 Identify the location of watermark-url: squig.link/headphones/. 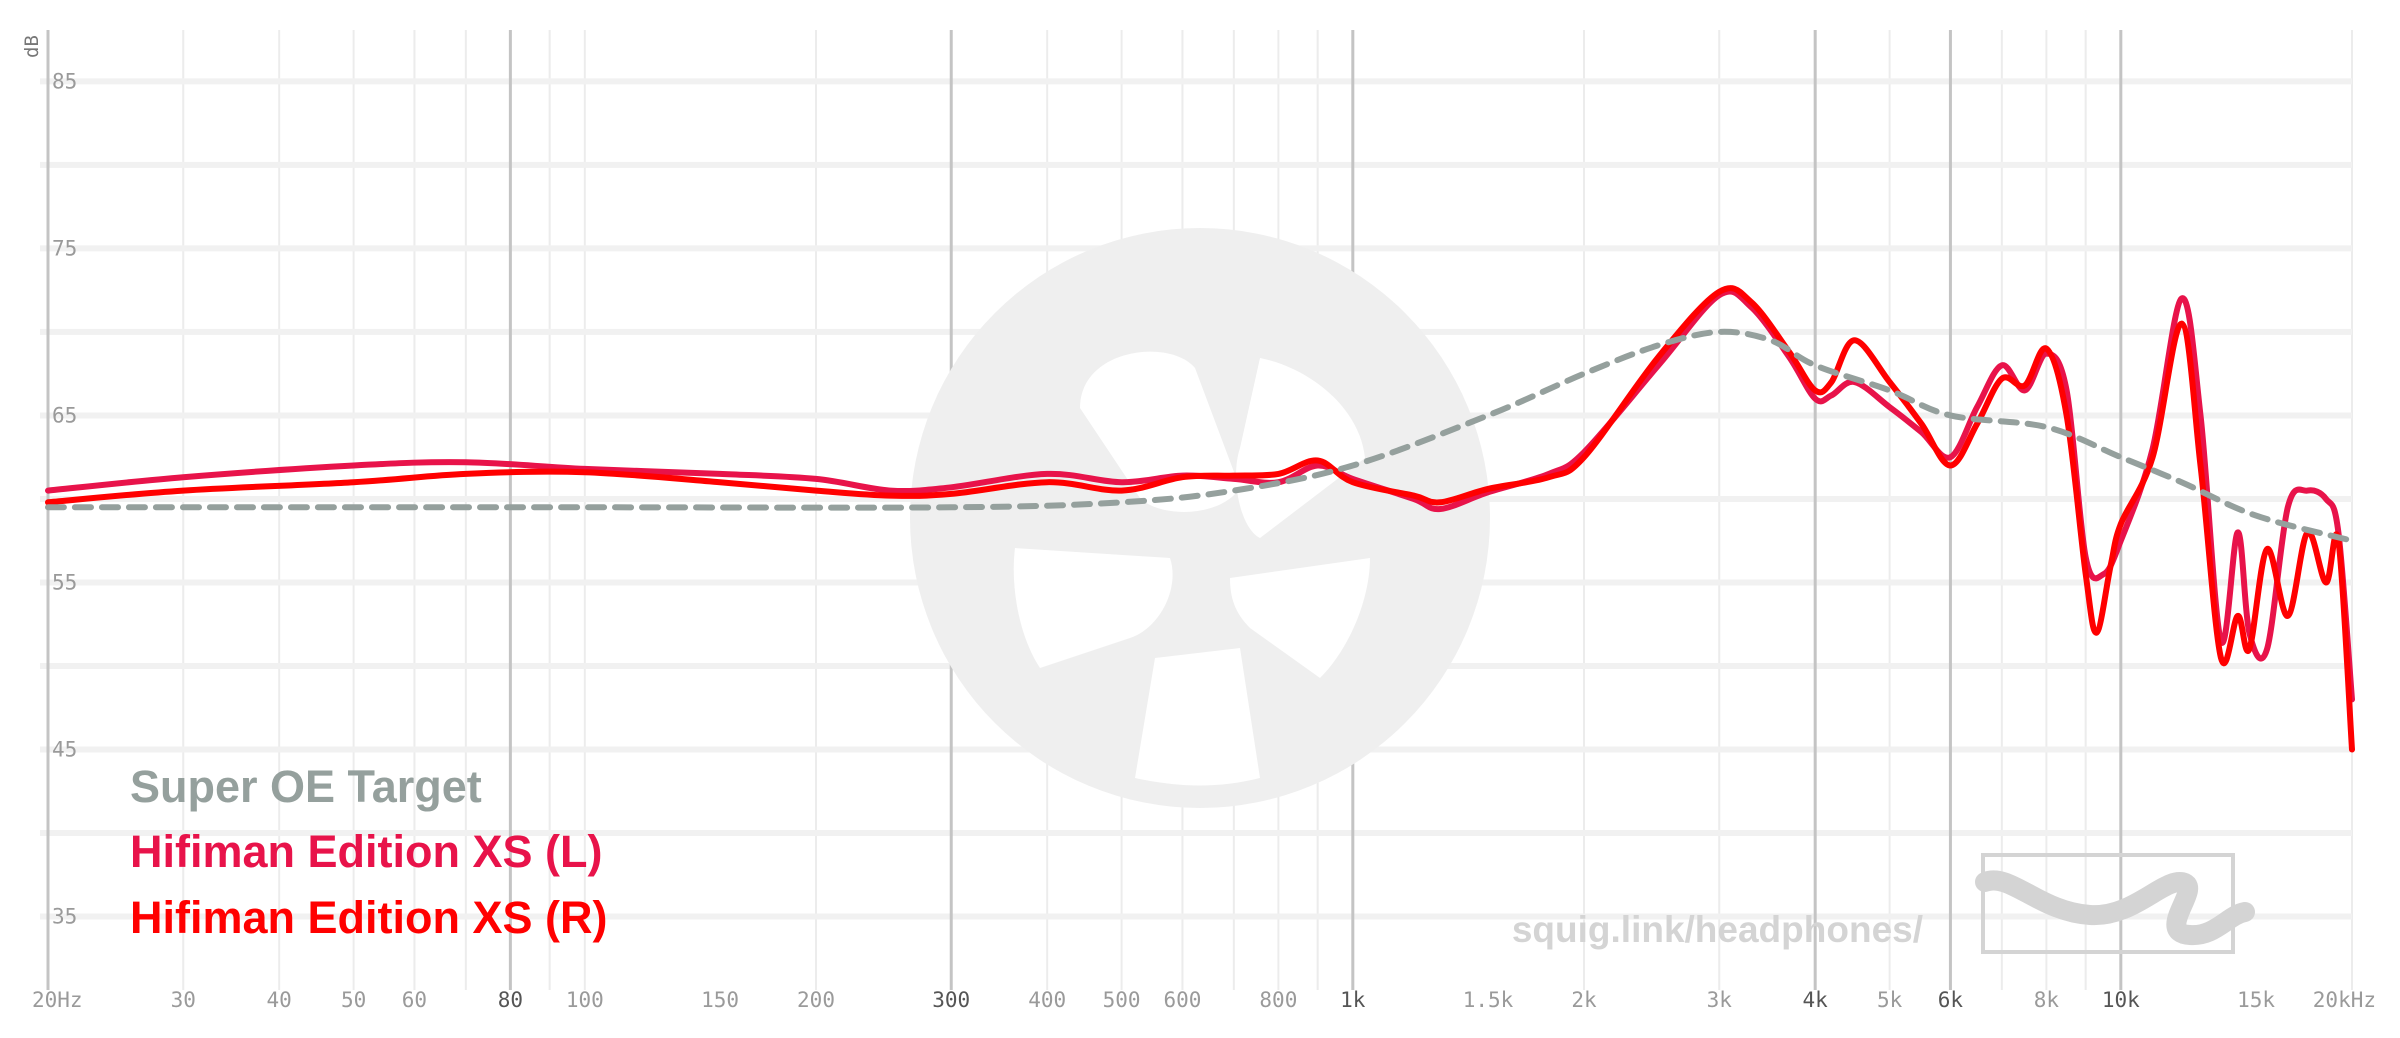
(1717, 929).